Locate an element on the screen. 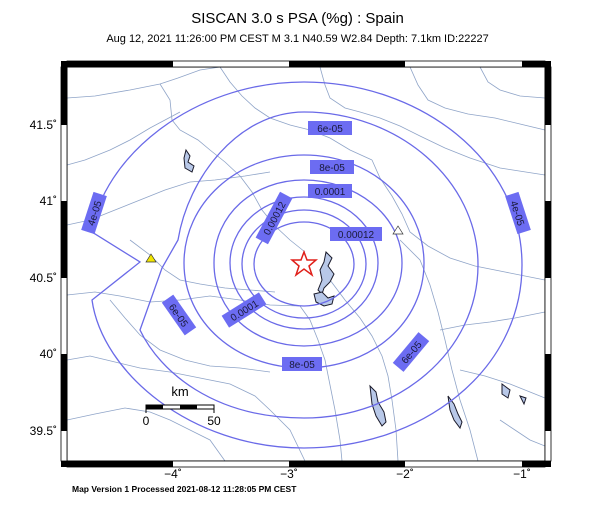 The height and width of the screenshot is (528, 595). contour-label: 6e-05 is located at coordinates (330, 128).